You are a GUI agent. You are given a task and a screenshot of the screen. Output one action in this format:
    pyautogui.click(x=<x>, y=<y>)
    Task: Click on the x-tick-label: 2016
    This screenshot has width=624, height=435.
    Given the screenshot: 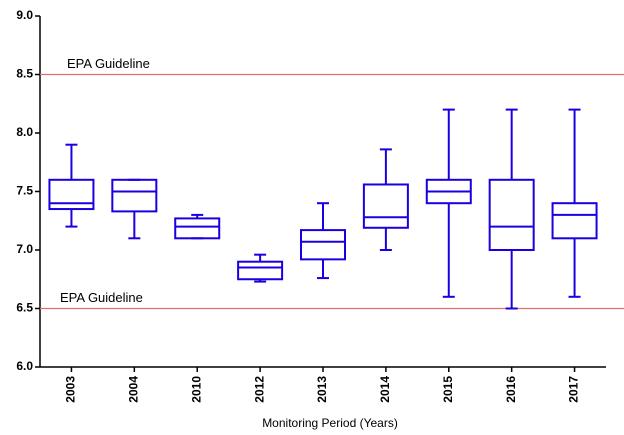 What is the action you would take?
    pyautogui.click(x=511, y=389)
    